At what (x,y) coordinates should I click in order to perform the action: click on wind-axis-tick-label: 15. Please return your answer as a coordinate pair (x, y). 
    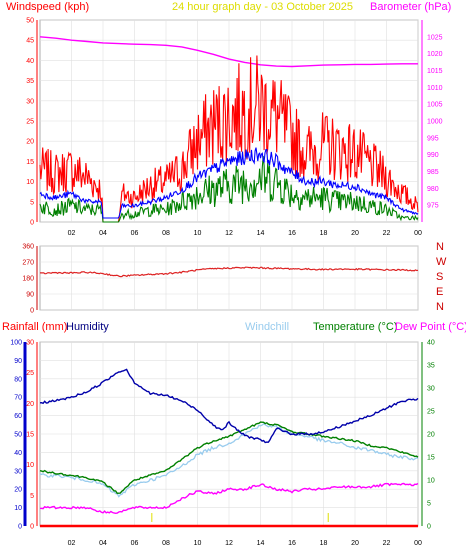
    Looking at the image, I should click on (30, 162).